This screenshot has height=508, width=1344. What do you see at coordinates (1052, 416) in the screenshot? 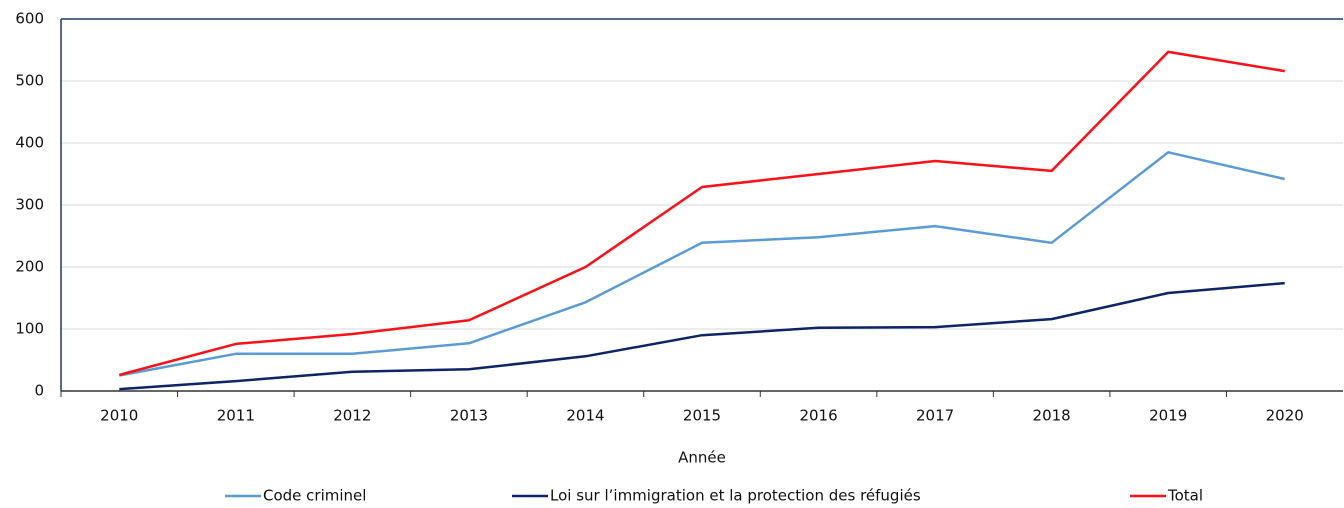
I see `x-tick-label: 2018` at bounding box center [1052, 416].